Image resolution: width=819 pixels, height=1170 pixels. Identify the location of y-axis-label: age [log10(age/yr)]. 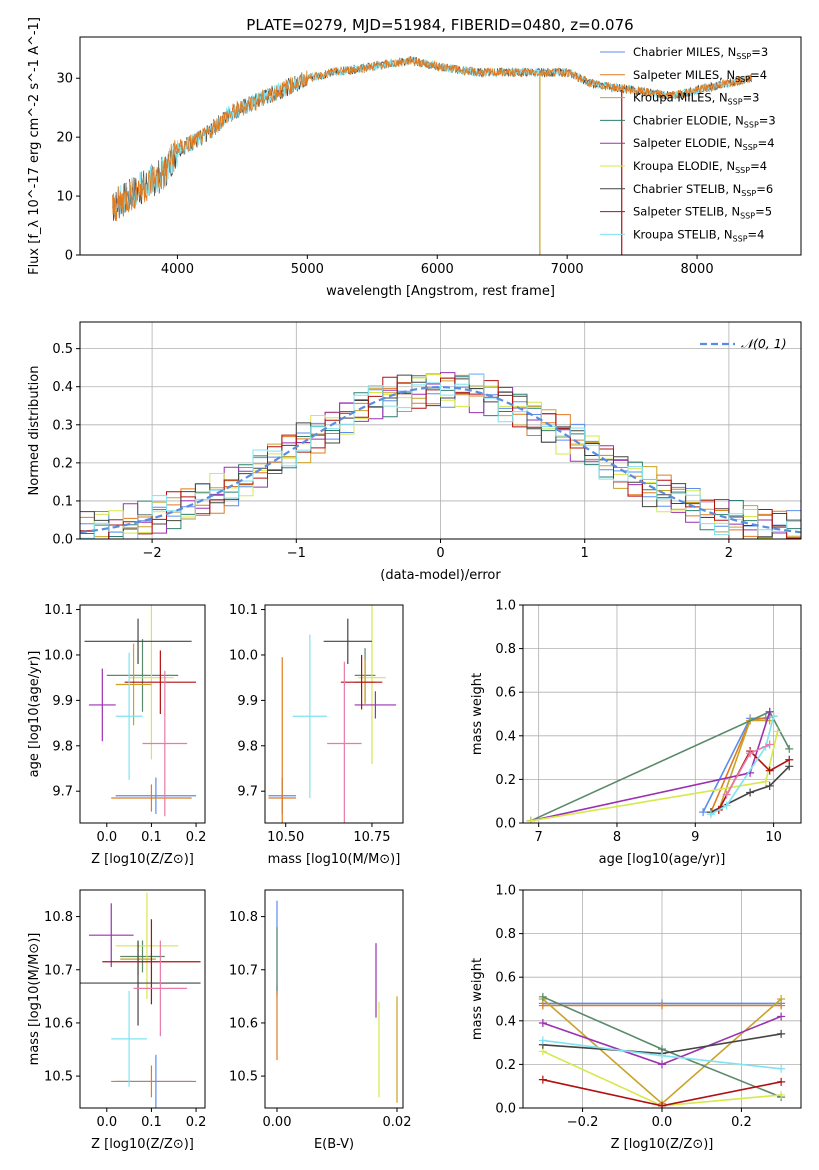
(34, 714).